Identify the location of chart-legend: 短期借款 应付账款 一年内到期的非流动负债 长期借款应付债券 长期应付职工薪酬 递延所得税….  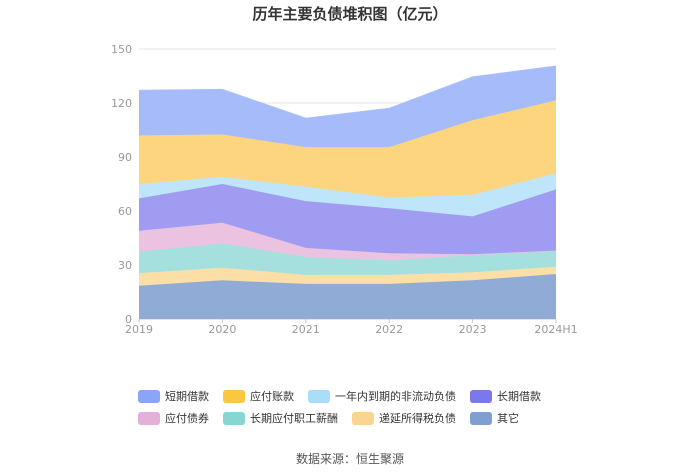
(358, 407).